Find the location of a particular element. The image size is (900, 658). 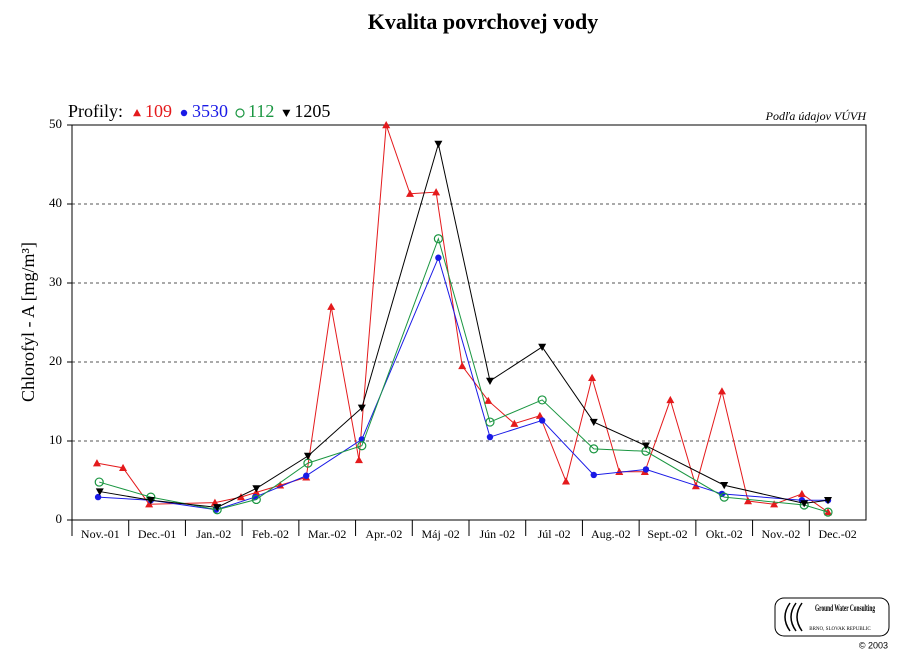

x-tick-label: Dec.-01 is located at coordinates (157, 534).